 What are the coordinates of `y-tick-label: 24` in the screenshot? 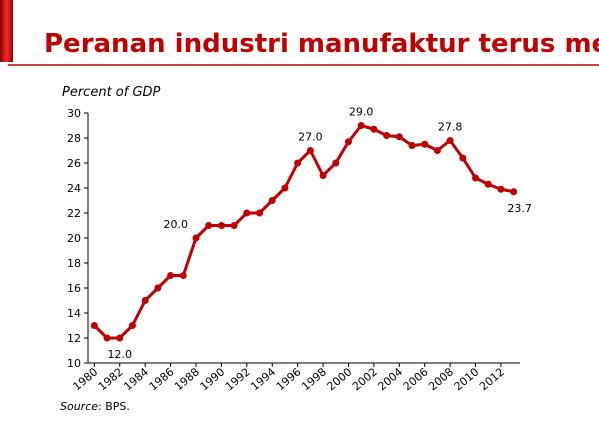 It's located at (74, 188).